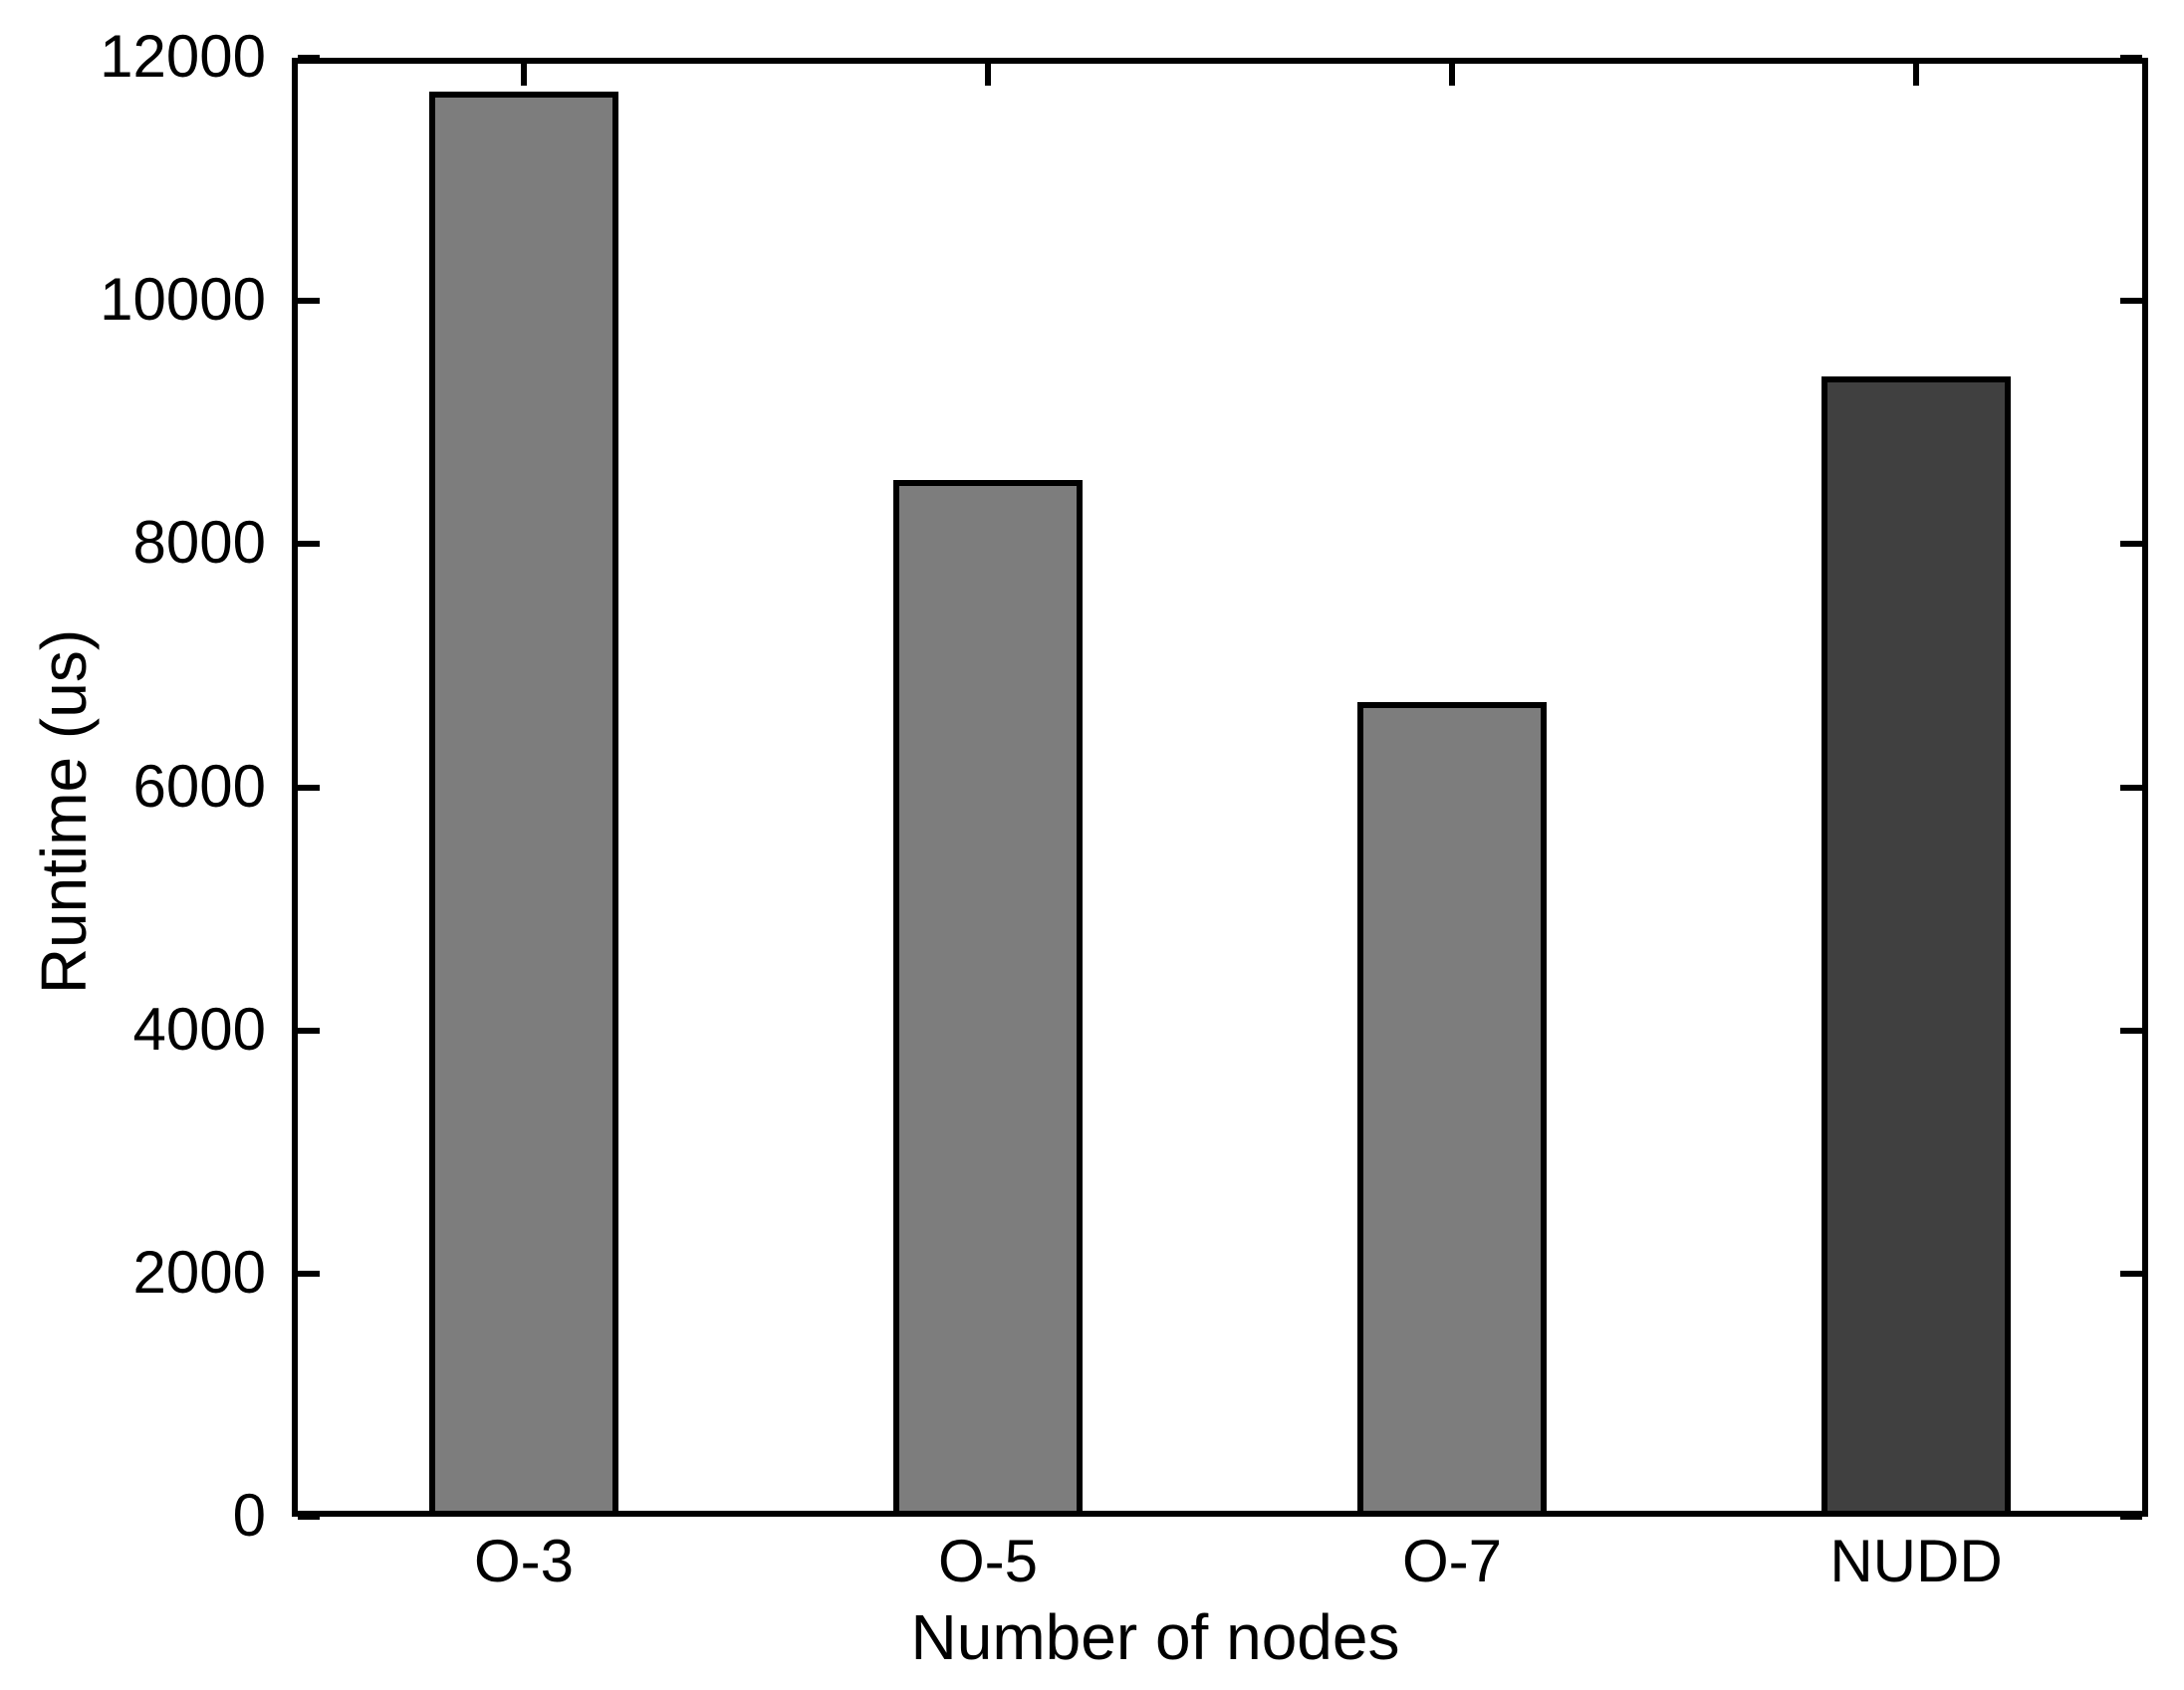 The width and height of the screenshot is (2184, 1690). I want to click on y-tick-label: 2000, so click(199, 1272).